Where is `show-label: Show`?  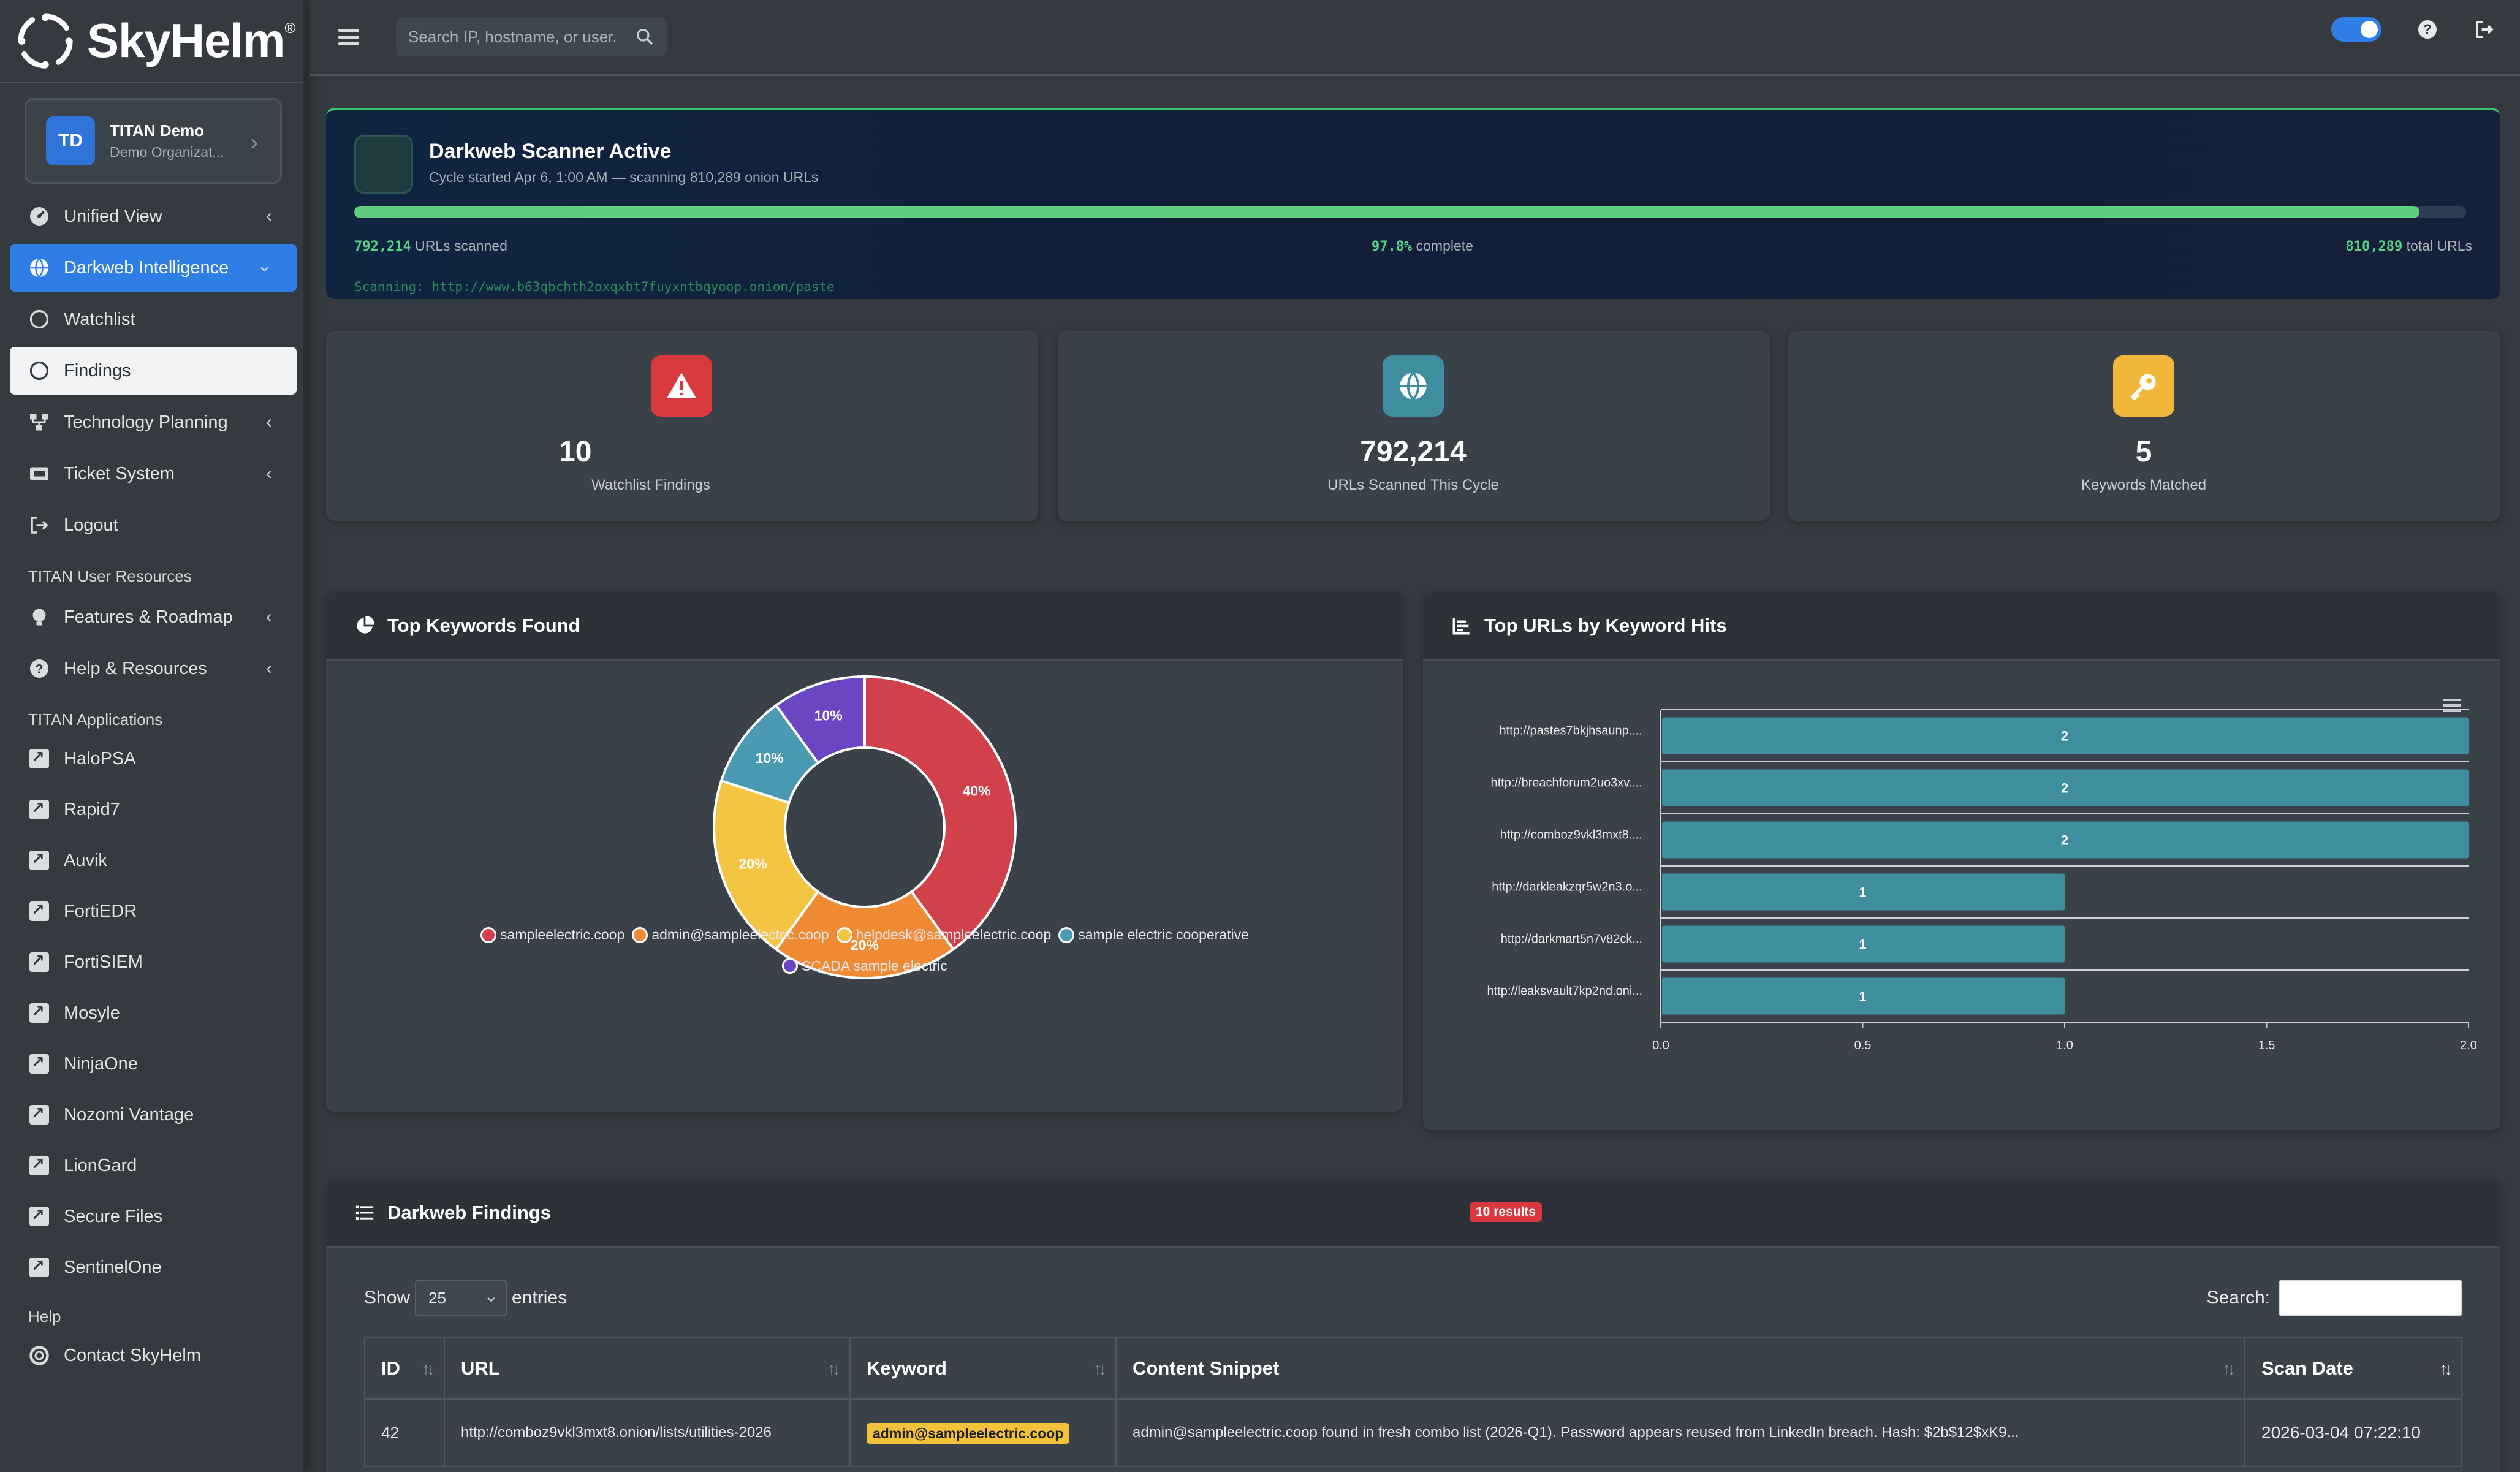
show-label: Show is located at coordinates (388, 1298).